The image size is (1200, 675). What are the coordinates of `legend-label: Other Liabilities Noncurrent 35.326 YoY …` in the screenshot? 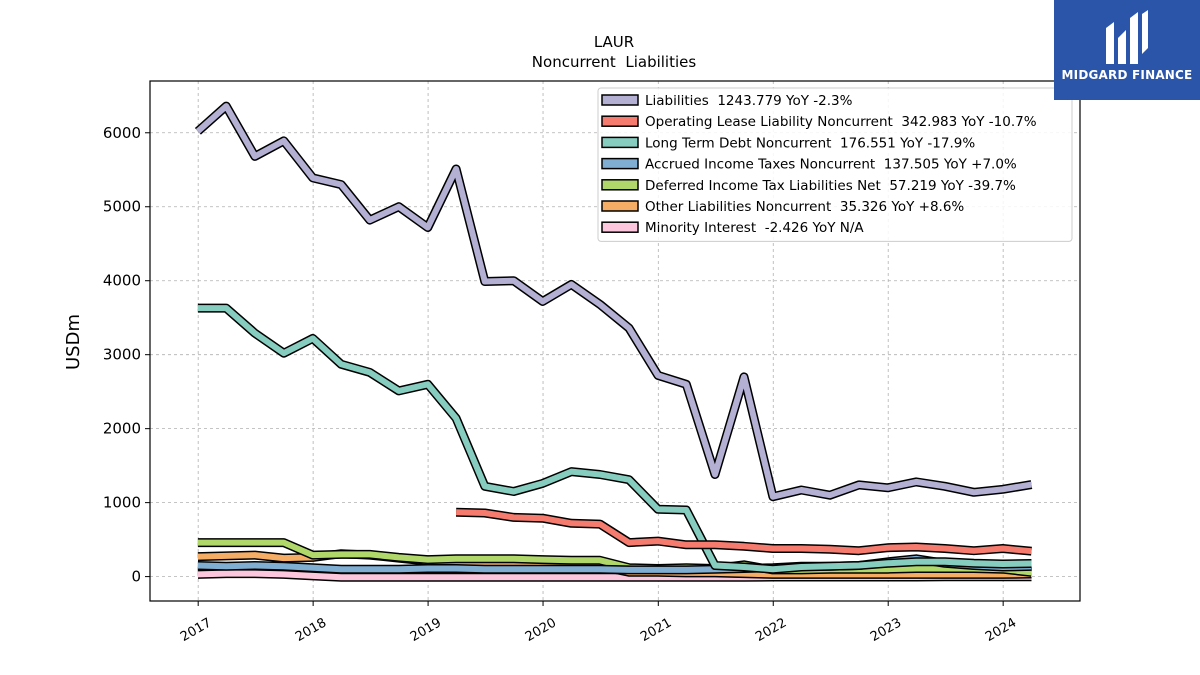 It's located at (804, 207).